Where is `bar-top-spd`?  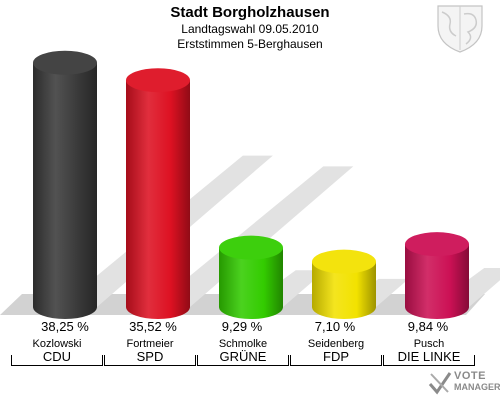
bar-top-spd is located at coordinates (158, 80).